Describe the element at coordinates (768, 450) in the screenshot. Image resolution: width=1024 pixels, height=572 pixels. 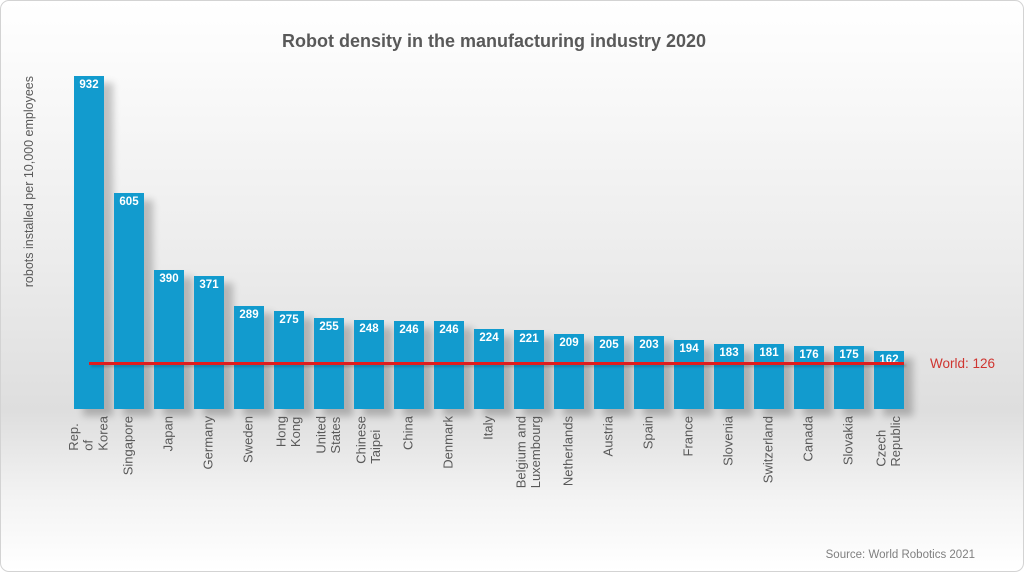
I see `x-axis-label: Switzerland` at that location.